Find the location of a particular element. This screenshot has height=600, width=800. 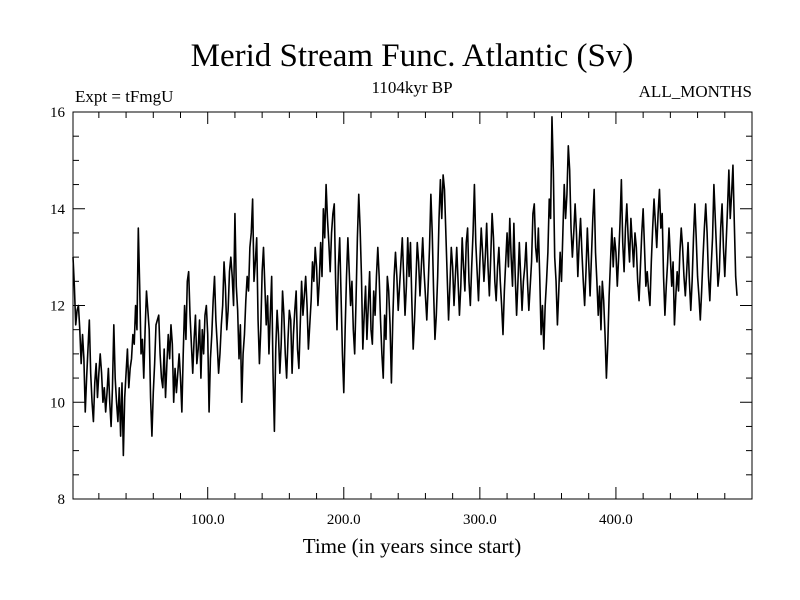

x-tick-label: 200.0 is located at coordinates (344, 520).